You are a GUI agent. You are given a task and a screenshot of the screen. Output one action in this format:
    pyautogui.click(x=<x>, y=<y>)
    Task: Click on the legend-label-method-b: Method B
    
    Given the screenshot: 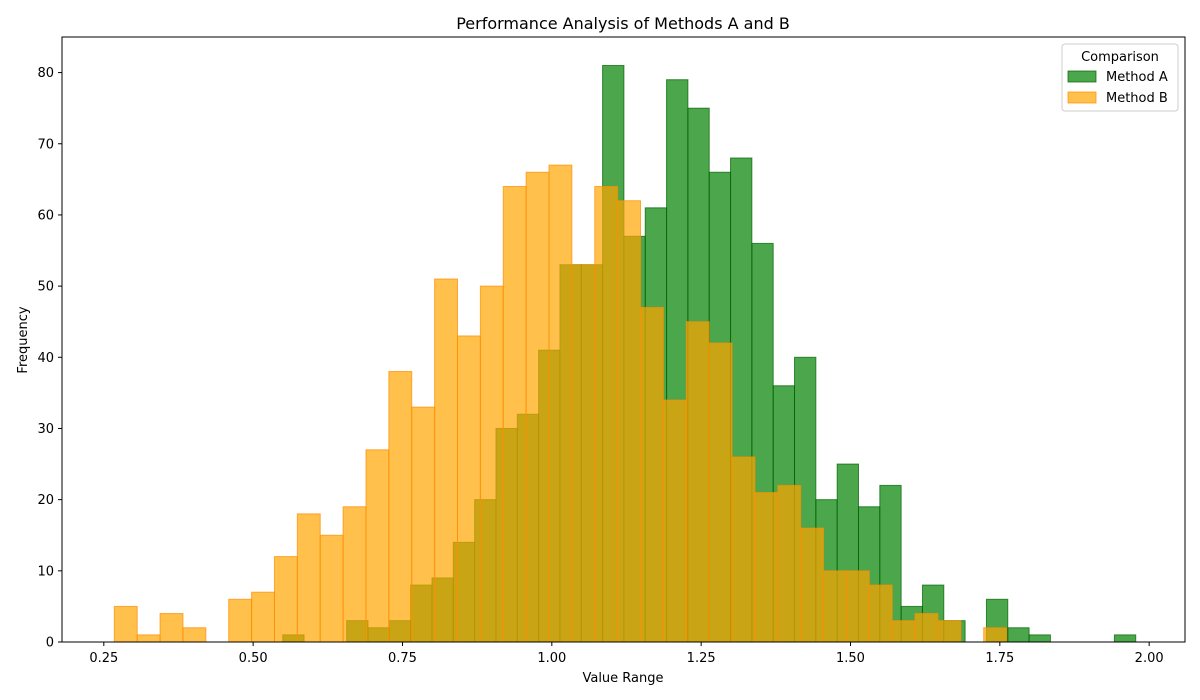 What is the action you would take?
    pyautogui.click(x=1137, y=98)
    